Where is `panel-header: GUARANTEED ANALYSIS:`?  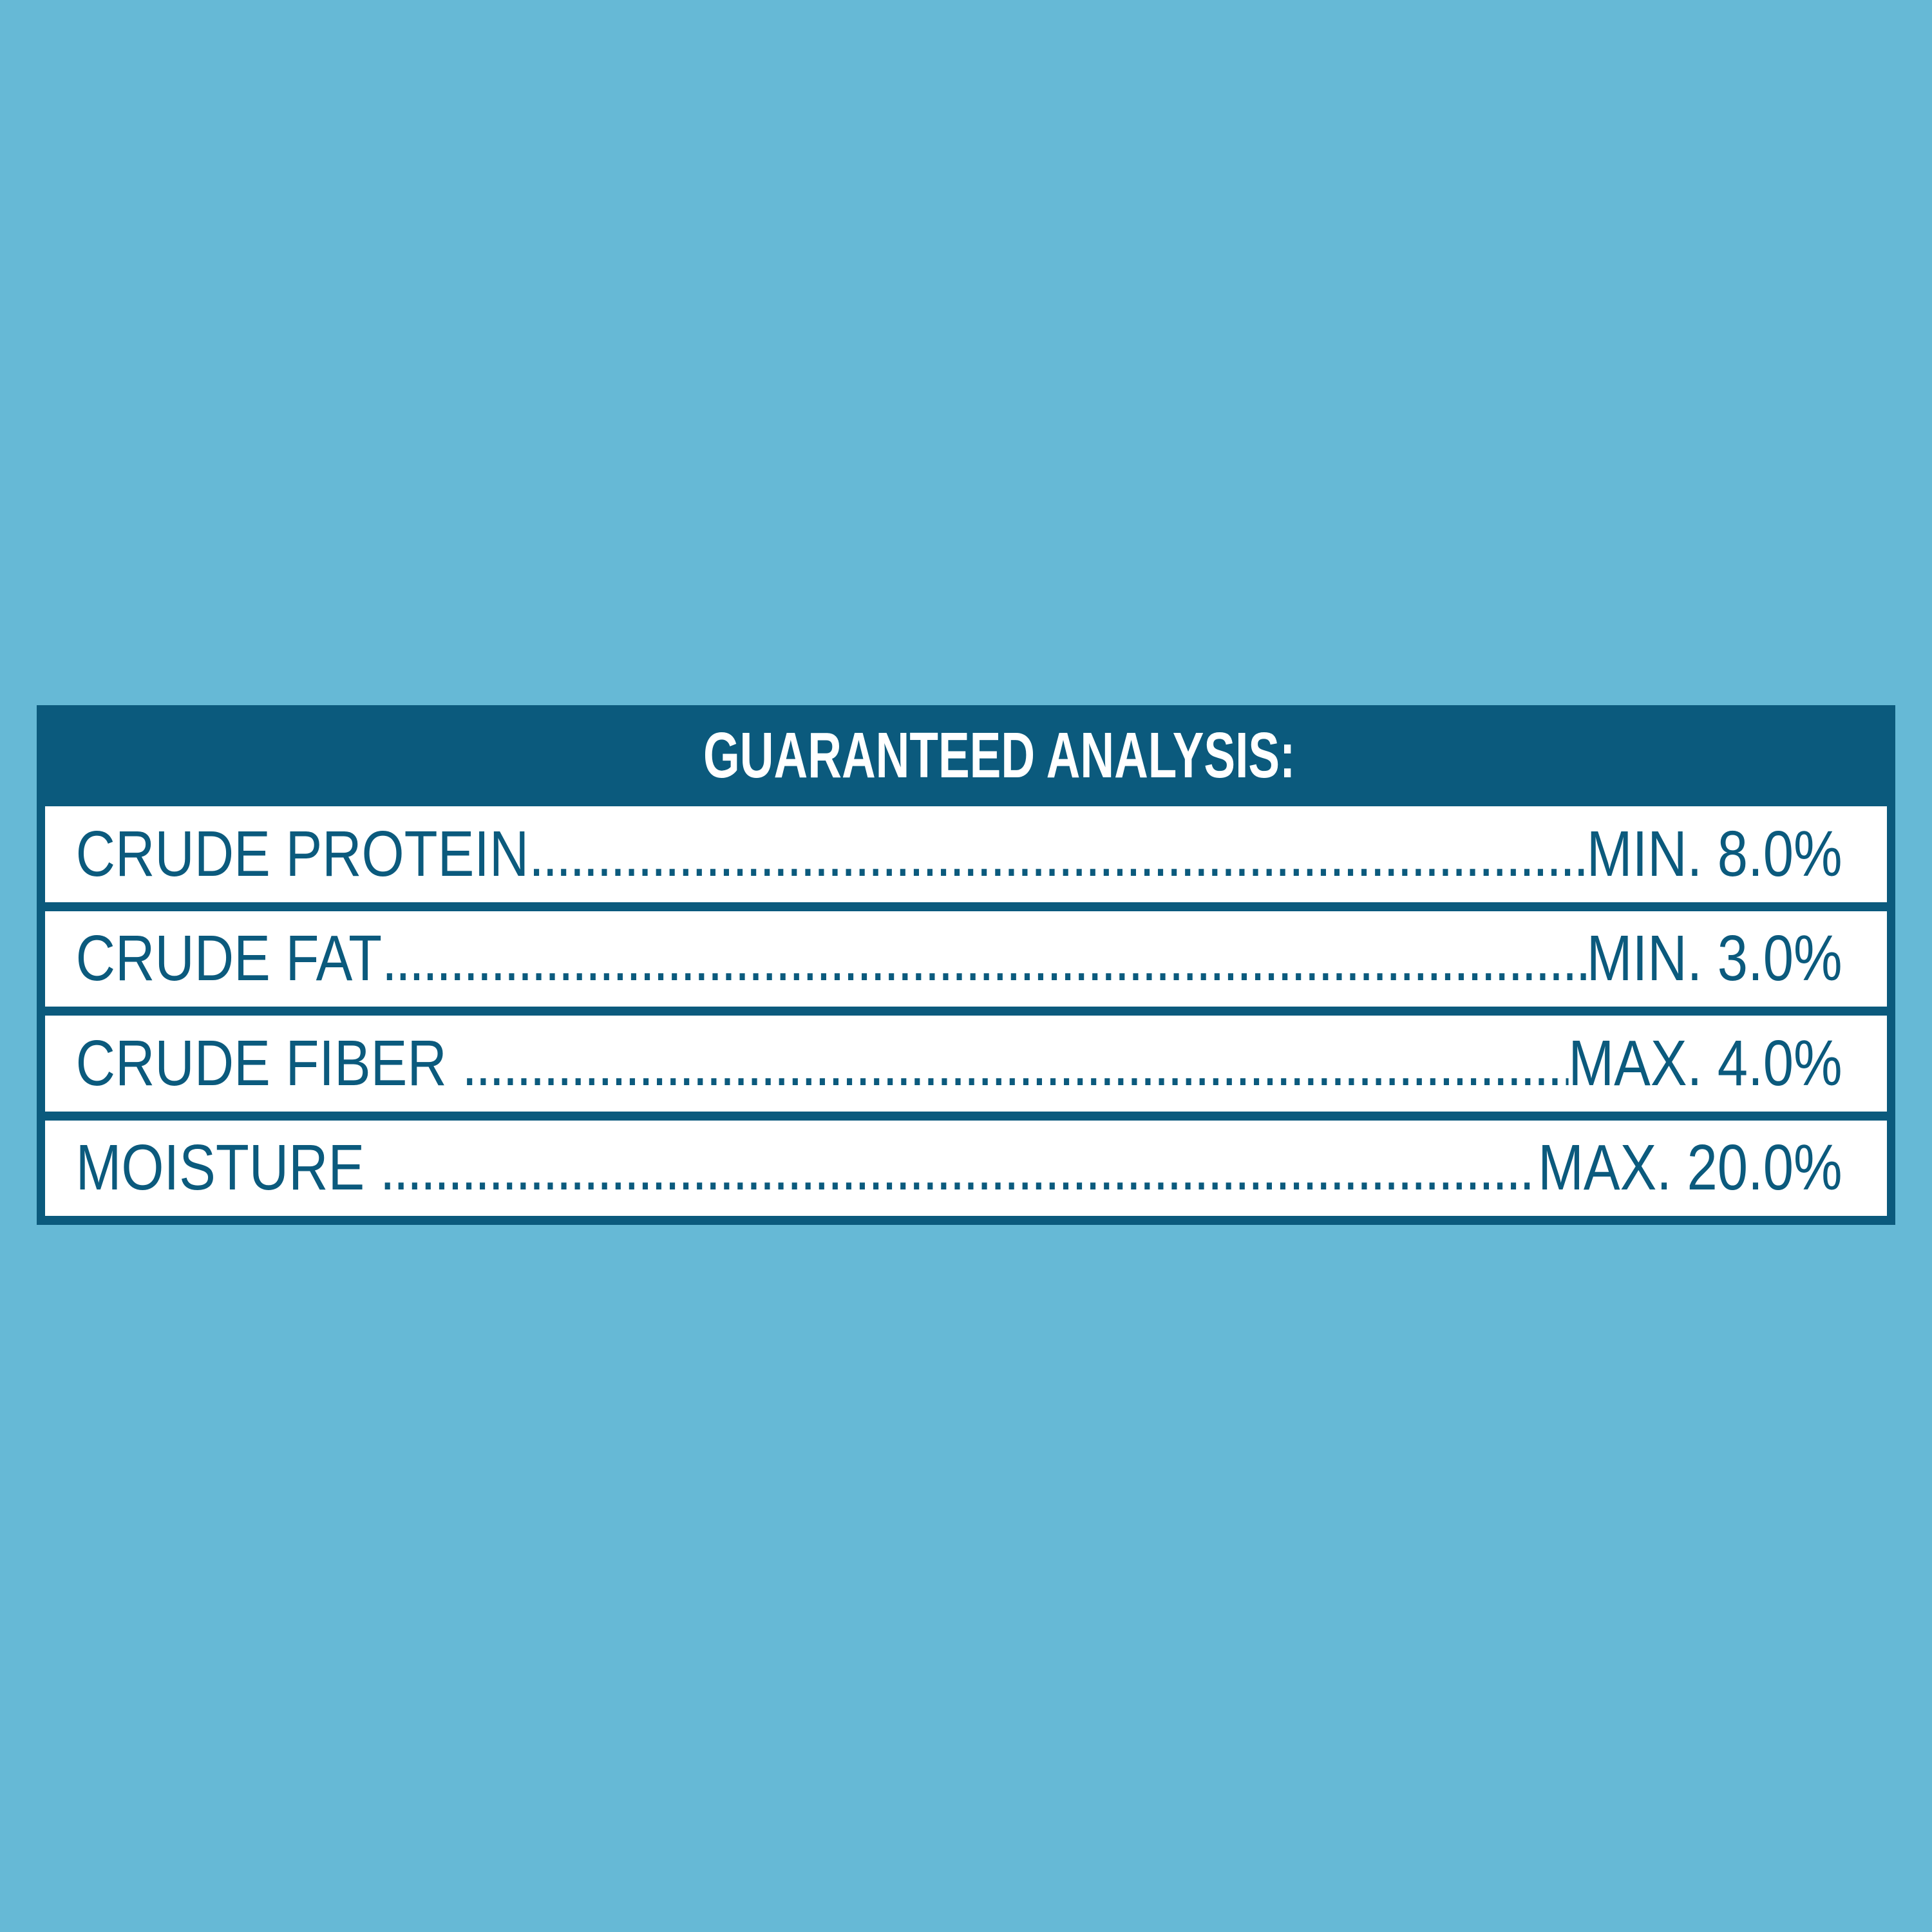 panel-header: GUARANTEED ANALYSIS: is located at coordinates (966, 755).